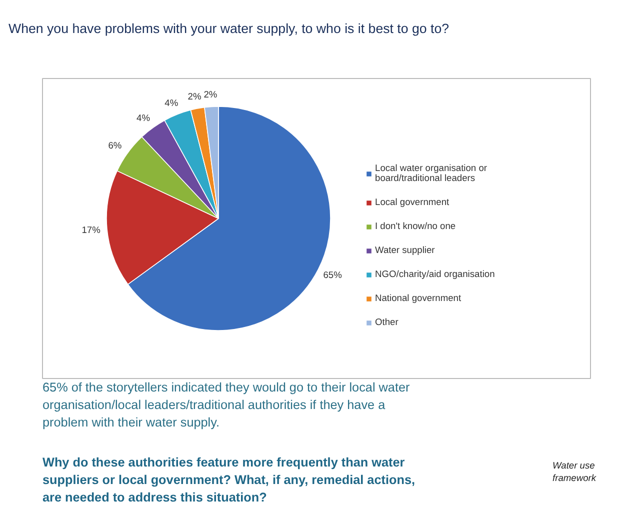 The width and height of the screenshot is (618, 532). I want to click on text: Water use framework, so click(575, 471).